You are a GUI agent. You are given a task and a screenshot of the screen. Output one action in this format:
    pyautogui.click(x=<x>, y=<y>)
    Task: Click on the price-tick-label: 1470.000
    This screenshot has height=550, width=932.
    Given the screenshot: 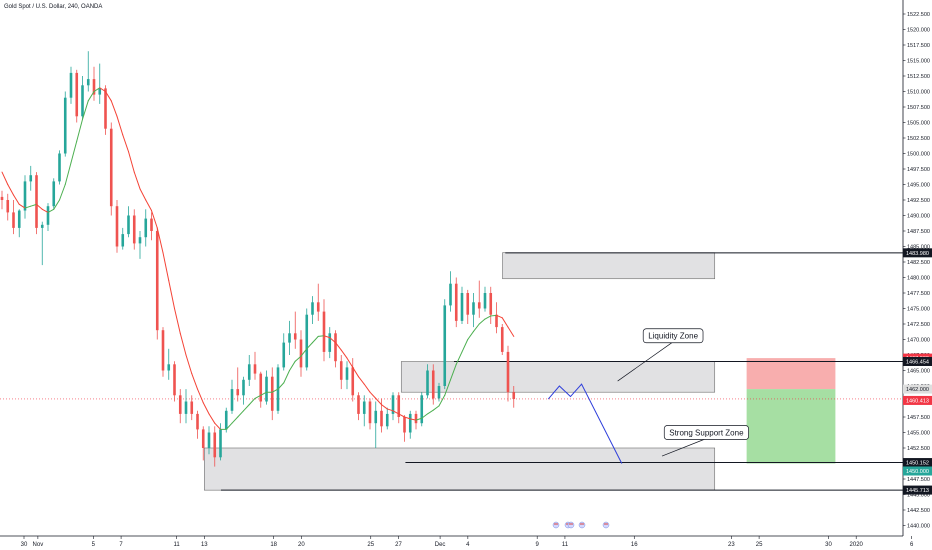 What is the action you would take?
    pyautogui.click(x=918, y=341)
    